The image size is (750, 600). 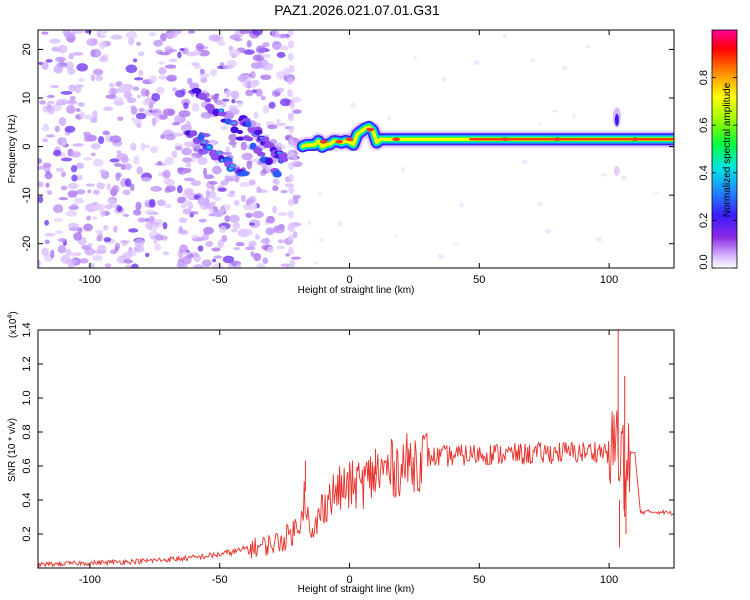 I want to click on colorbar-gradient, so click(x=724, y=149).